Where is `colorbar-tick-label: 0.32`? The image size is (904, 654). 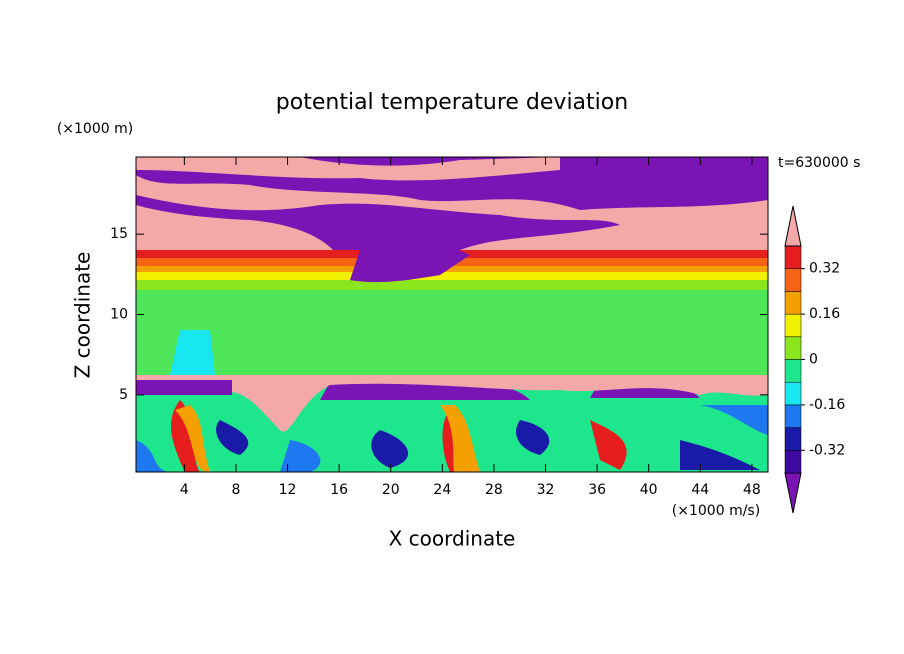 colorbar-tick-label: 0.32 is located at coordinates (824, 269).